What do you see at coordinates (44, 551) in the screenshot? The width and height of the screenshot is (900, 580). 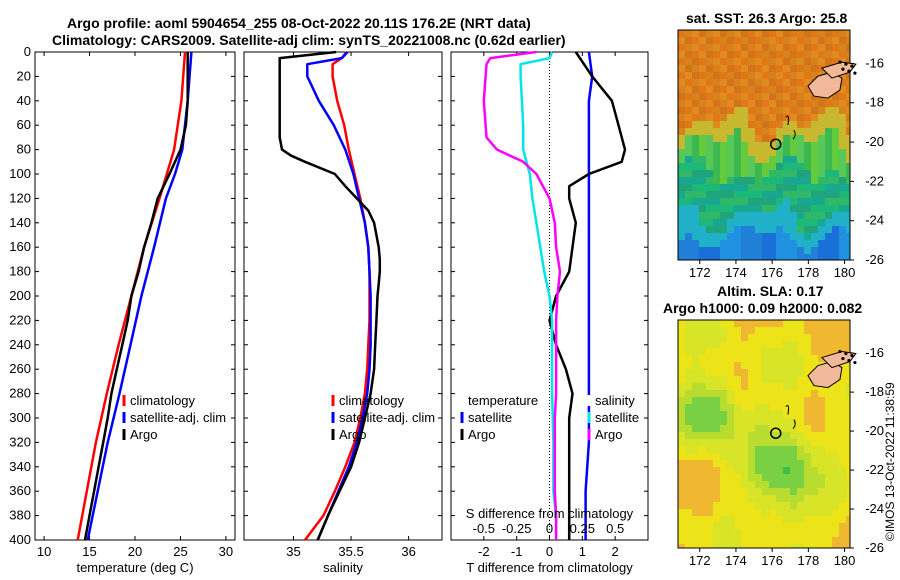 I see `temp-xtick-label: 10` at bounding box center [44, 551].